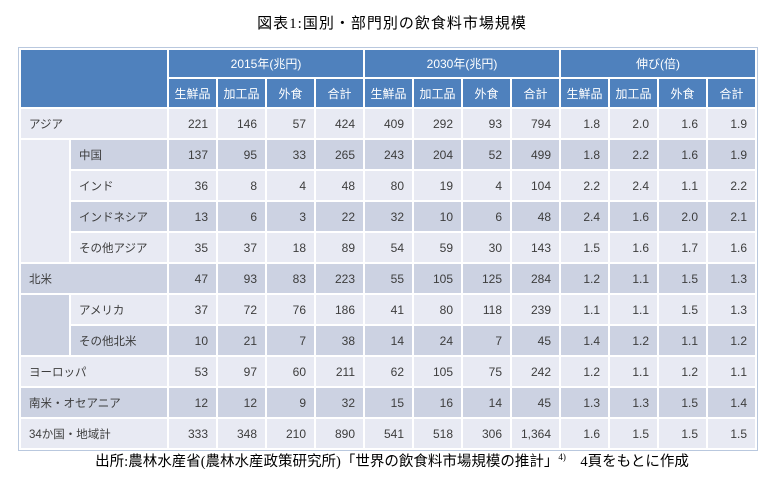  What do you see at coordinates (437, 154) in the screenshot?
I see `data-cell: 204` at bounding box center [437, 154].